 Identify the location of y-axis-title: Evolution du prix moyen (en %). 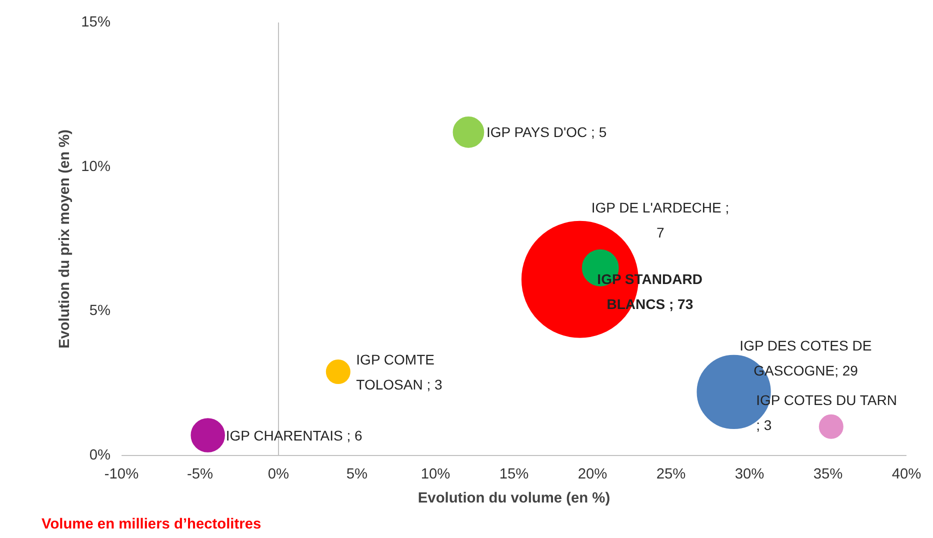
(65, 239).